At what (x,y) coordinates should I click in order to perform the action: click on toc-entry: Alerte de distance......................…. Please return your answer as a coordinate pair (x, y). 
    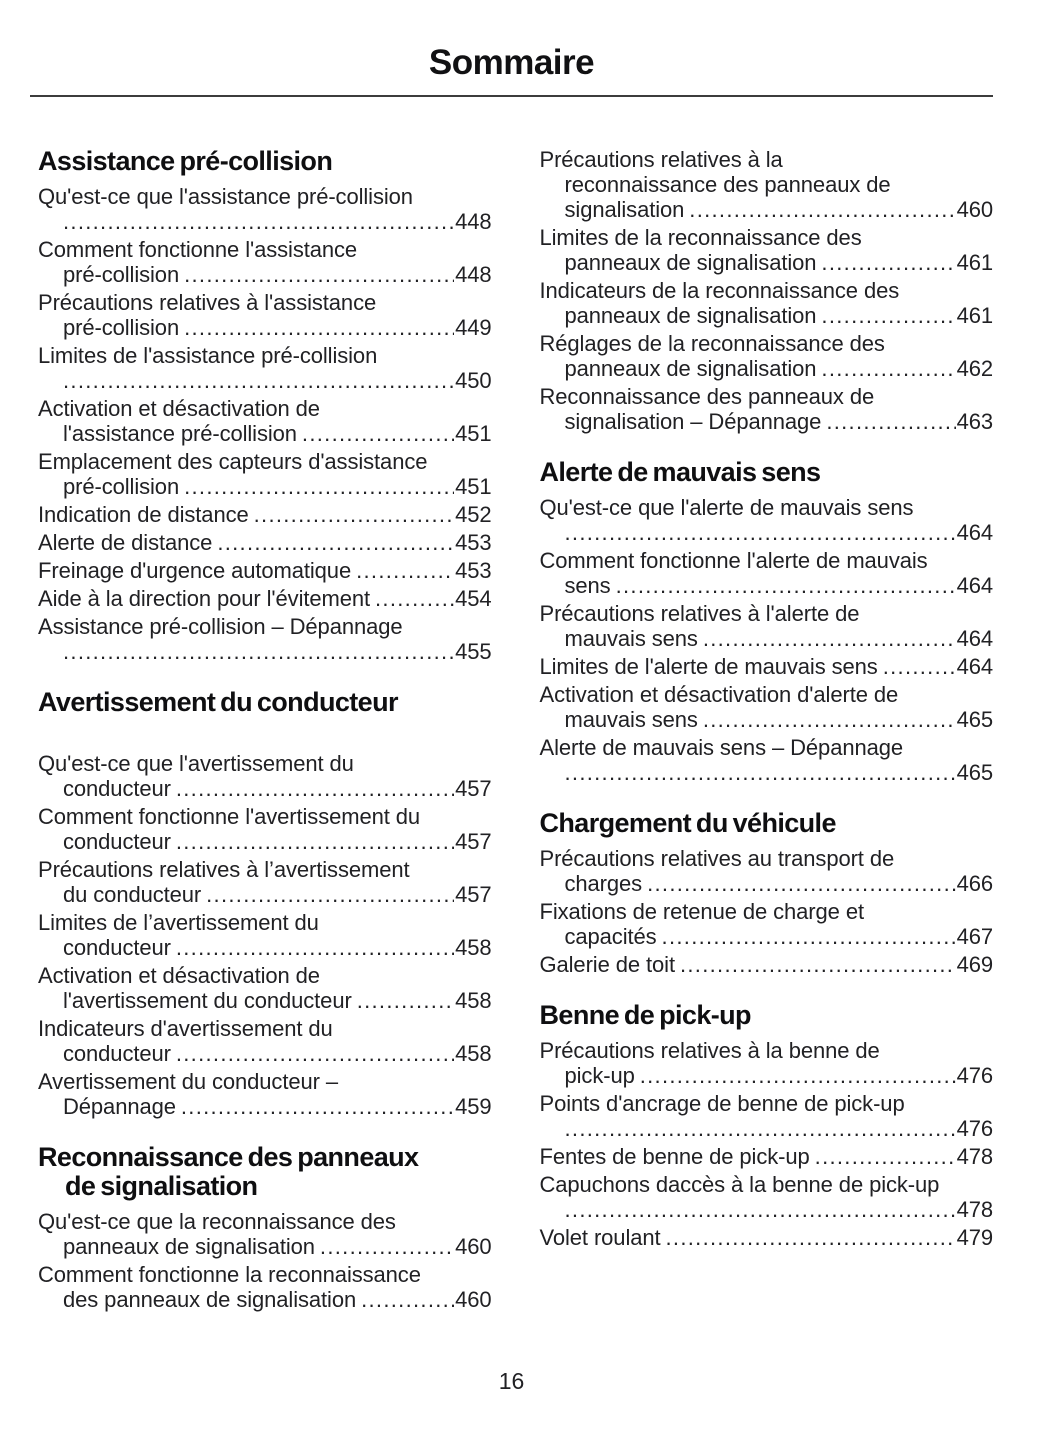
    Looking at the image, I should click on (265, 542).